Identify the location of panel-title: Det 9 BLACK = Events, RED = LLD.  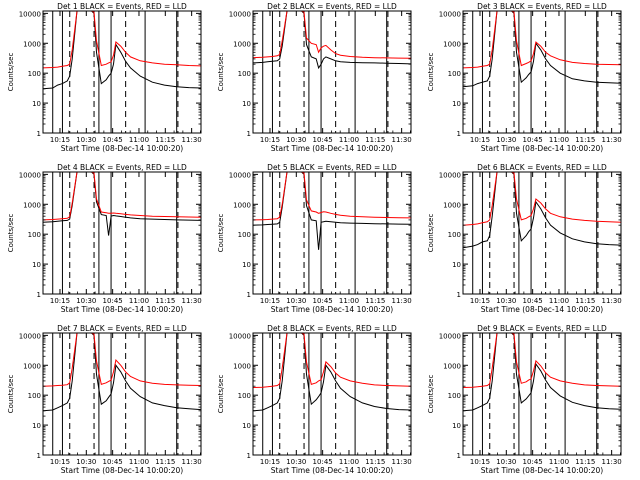
(542, 328).